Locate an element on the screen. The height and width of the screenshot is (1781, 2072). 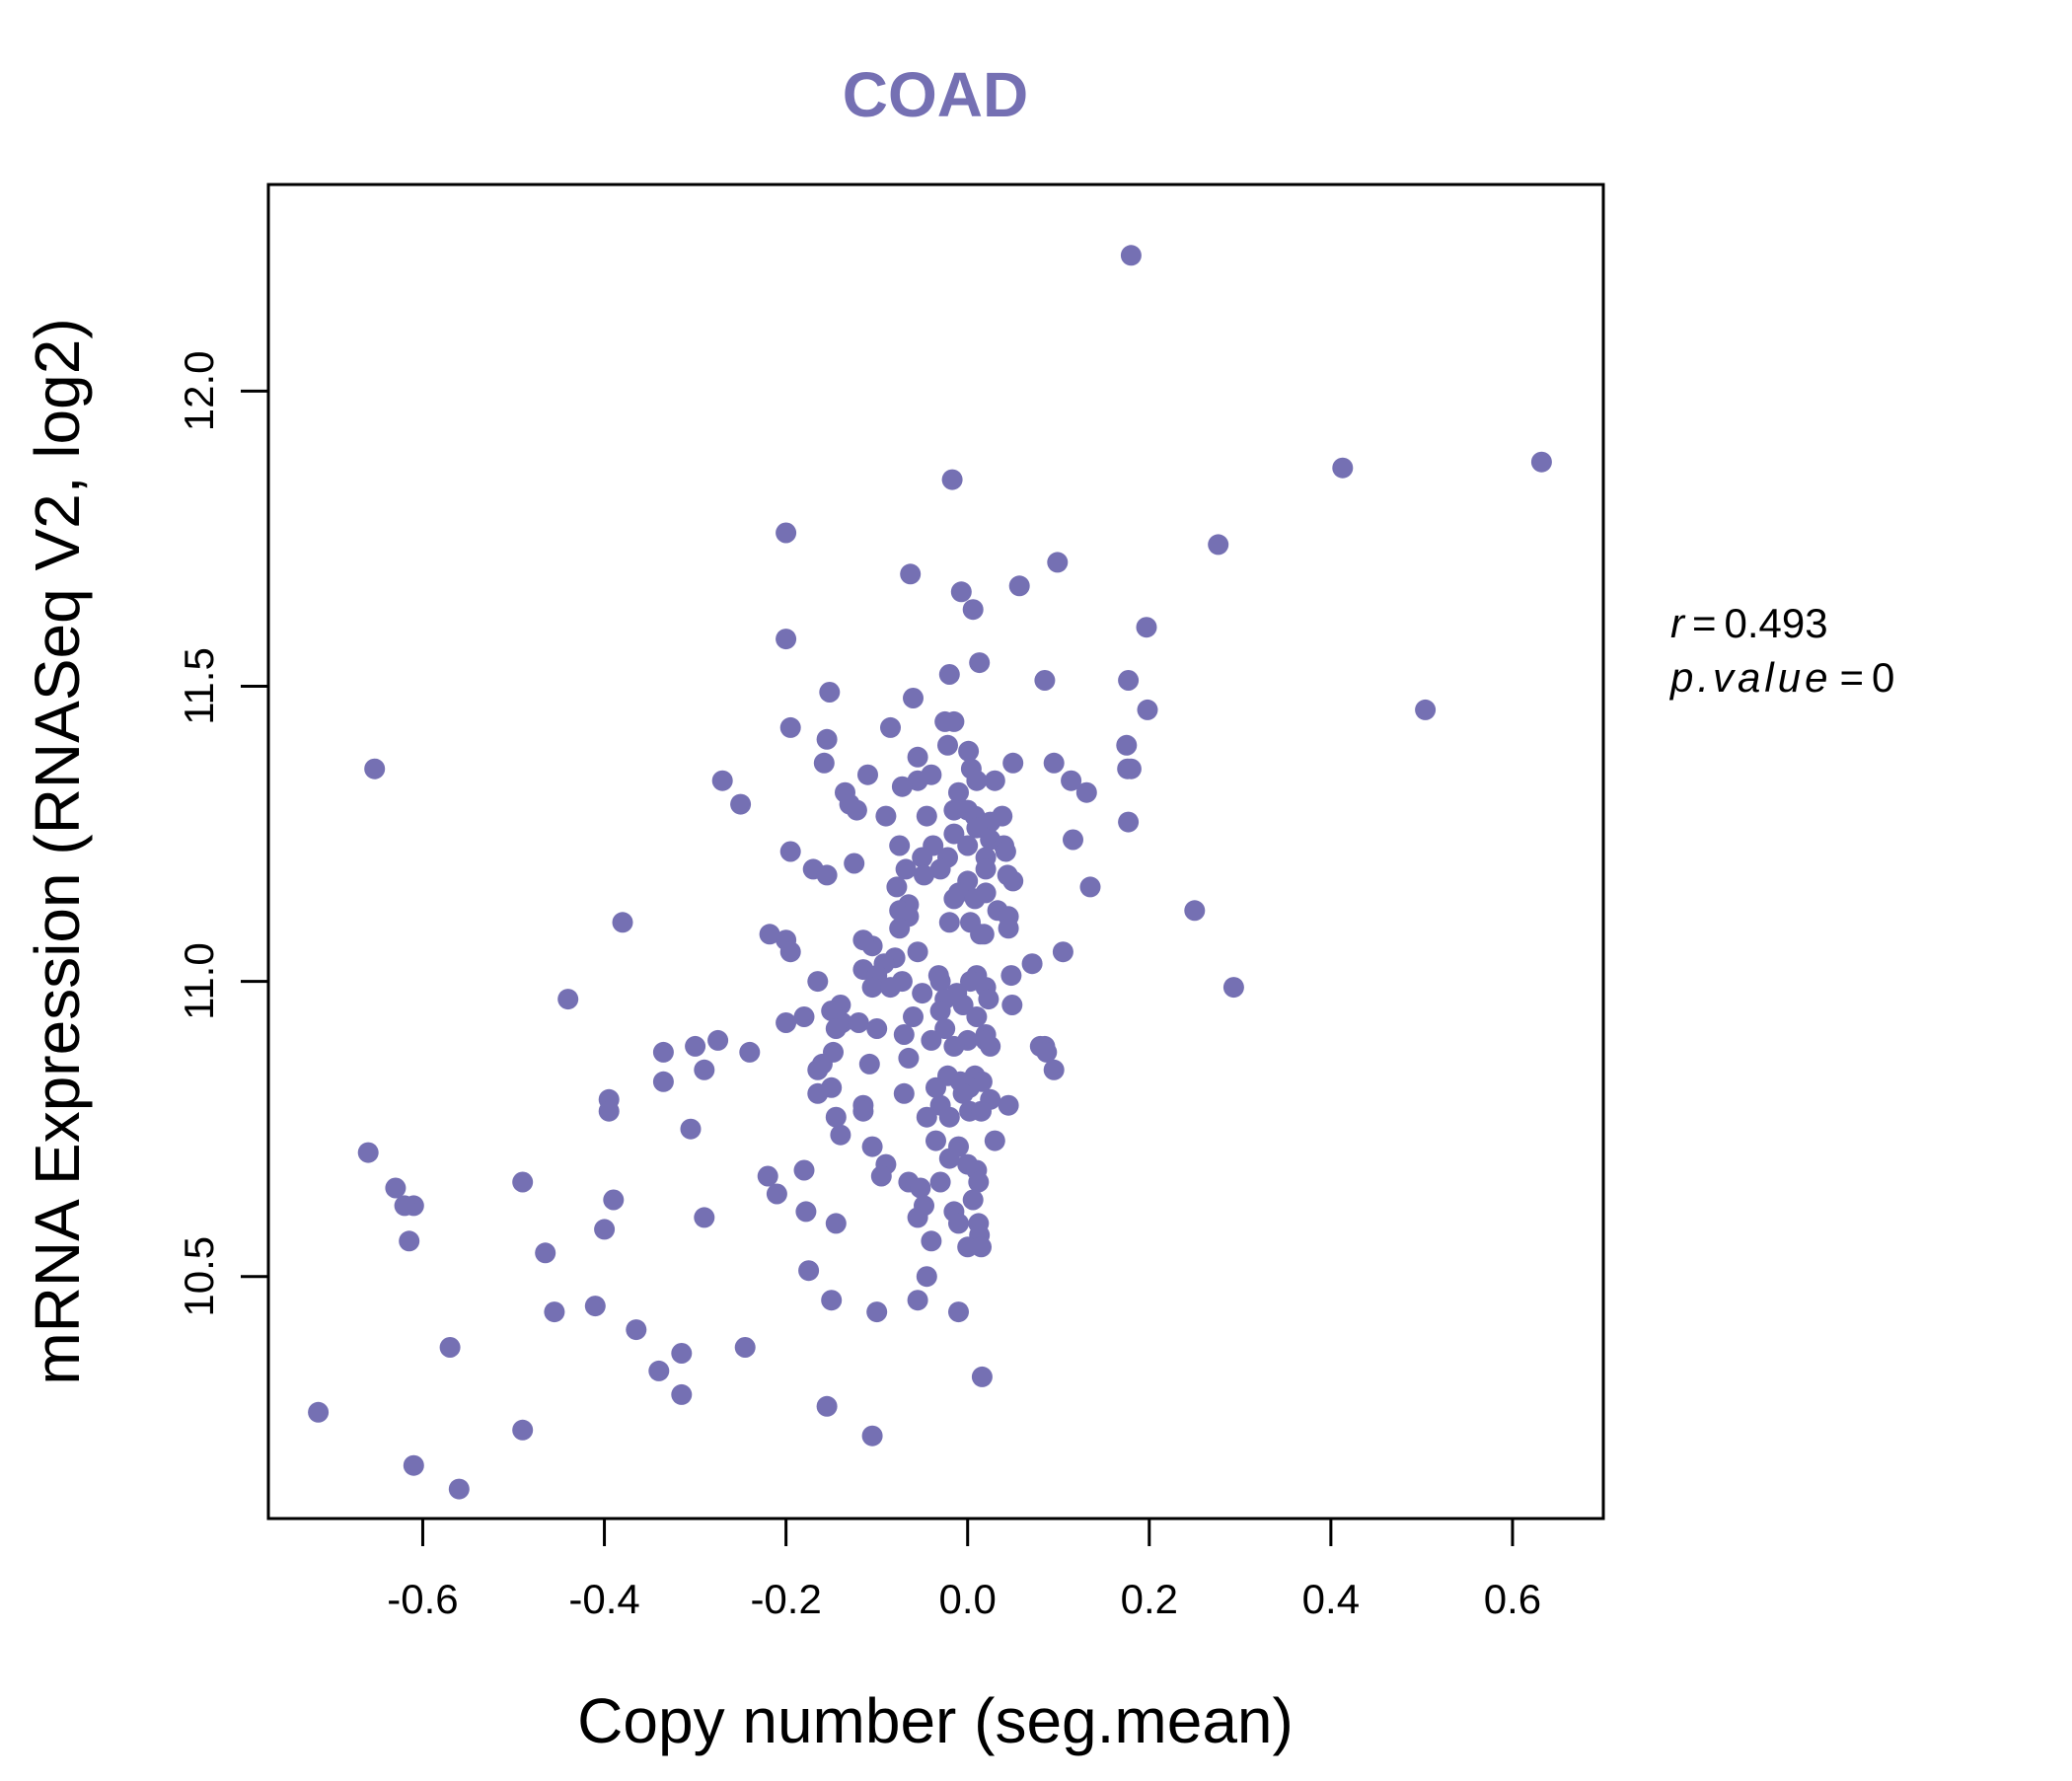
x-tick-label: 0.6 is located at coordinates (1513, 1599).